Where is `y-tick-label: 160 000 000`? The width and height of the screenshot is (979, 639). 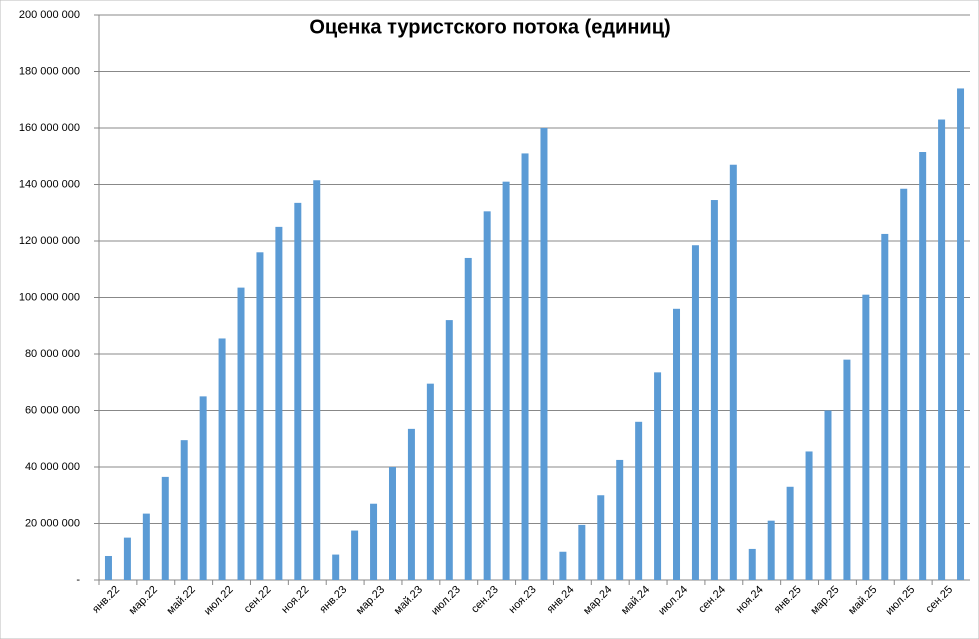 y-tick-label: 160 000 000 is located at coordinates (49, 128).